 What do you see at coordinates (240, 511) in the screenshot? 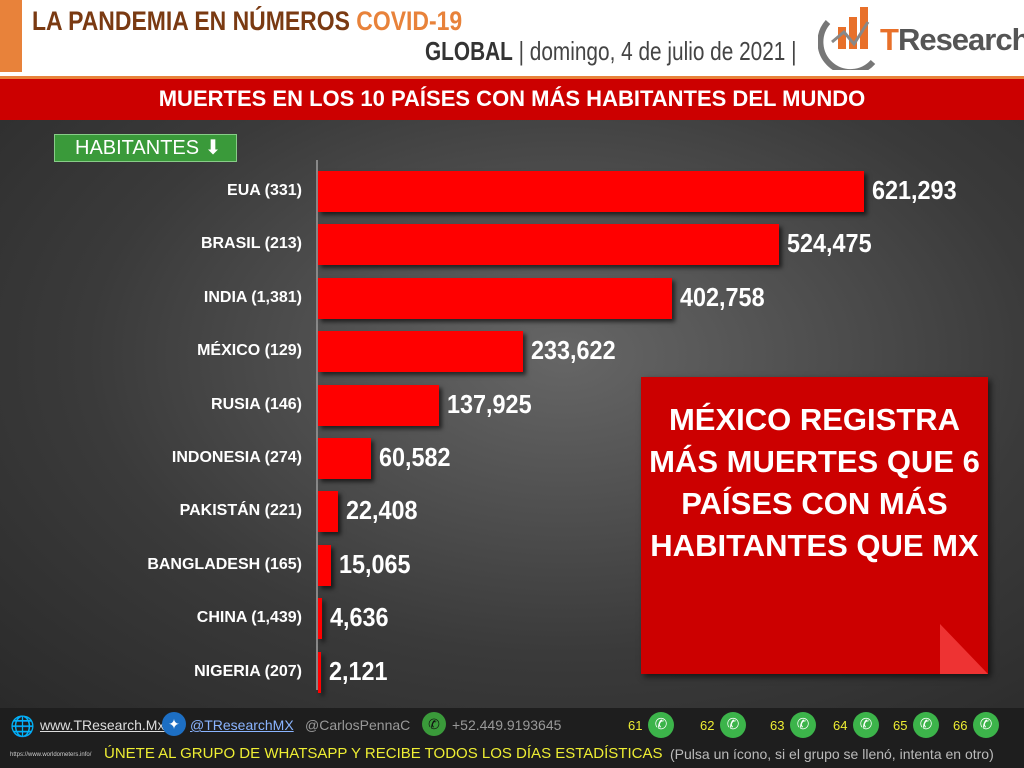
I see `category-label: PAKISTÁN (221)` at bounding box center [240, 511].